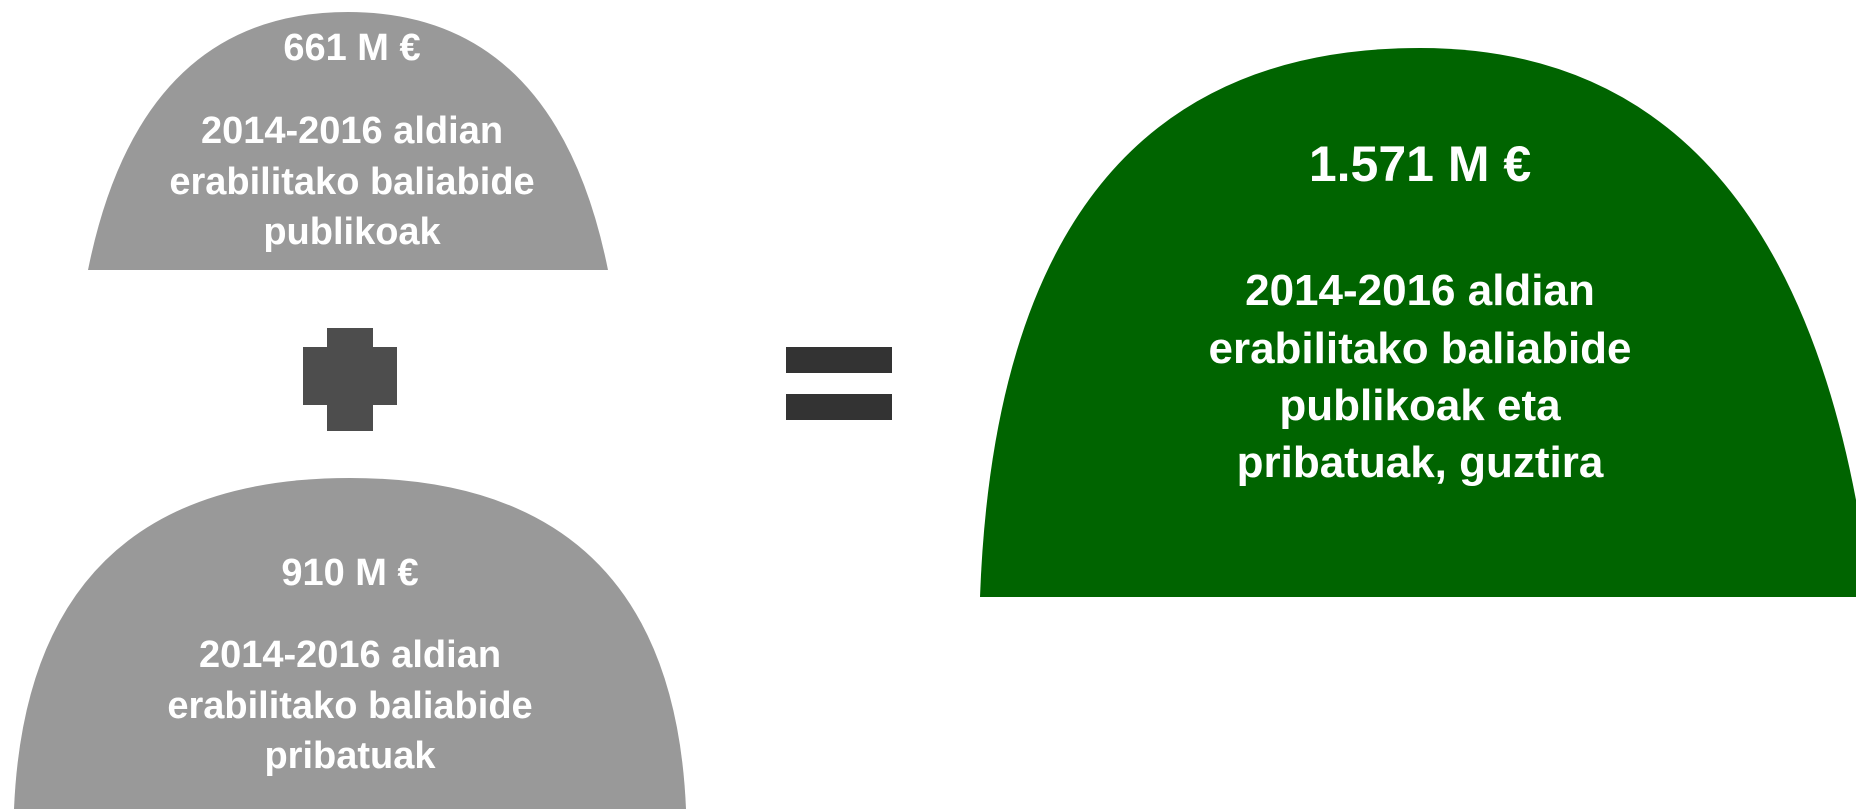 The height and width of the screenshot is (809, 1856). I want to click on public-amount: 661 M €, so click(351, 48).